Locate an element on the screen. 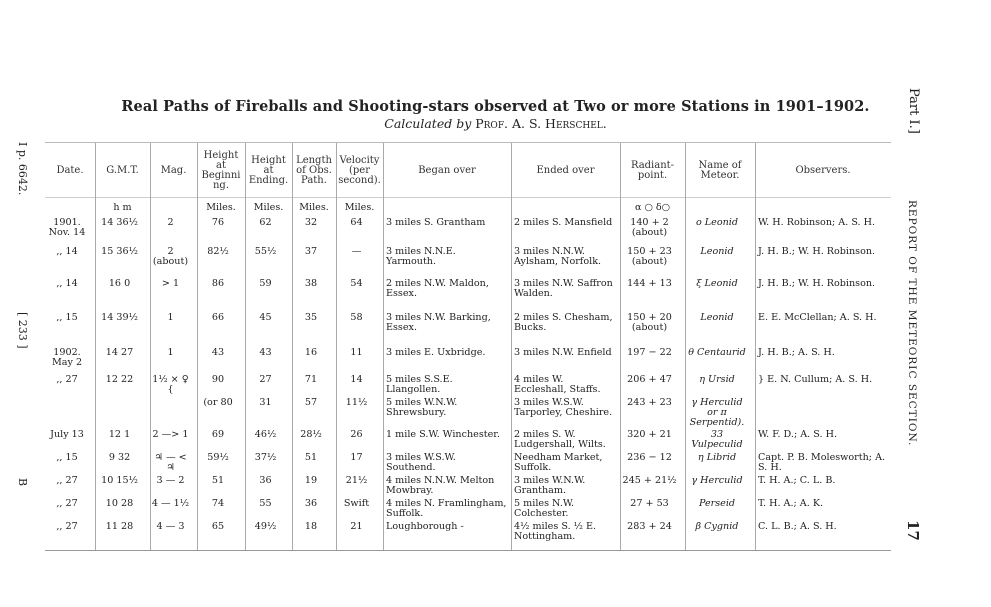 Image resolution: width=991 pixels, height=607 pixels. table-cell-velocity: 54 is located at coordinates (356, 283).